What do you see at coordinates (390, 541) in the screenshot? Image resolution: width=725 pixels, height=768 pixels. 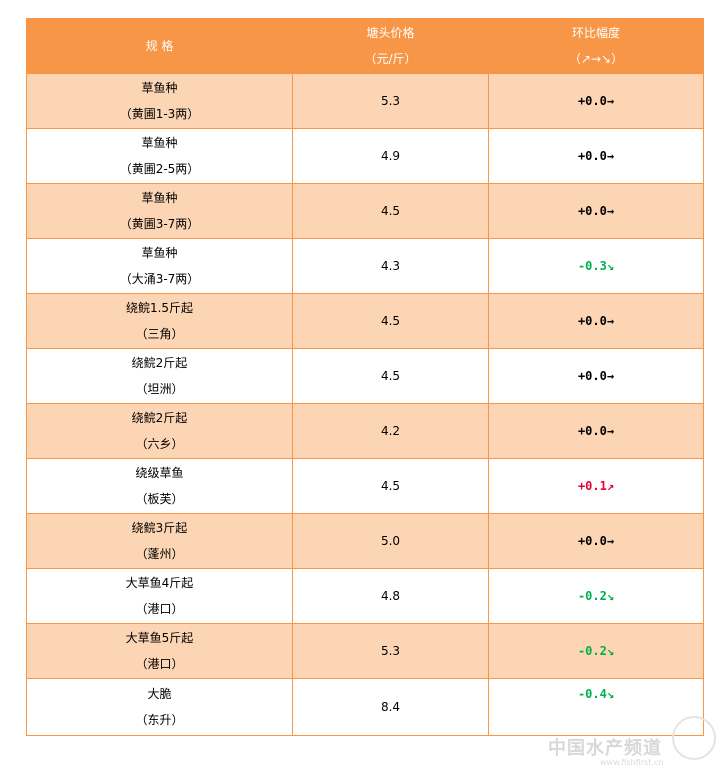 I see `price-cell: 5.0` at bounding box center [390, 541].